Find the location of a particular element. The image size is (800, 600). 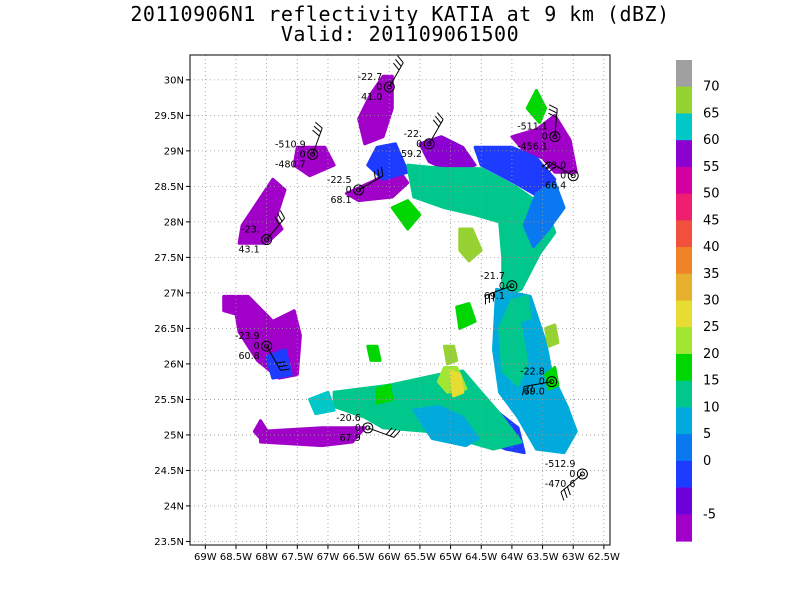

station-value-label: -21.7 is located at coordinates (492, 276).